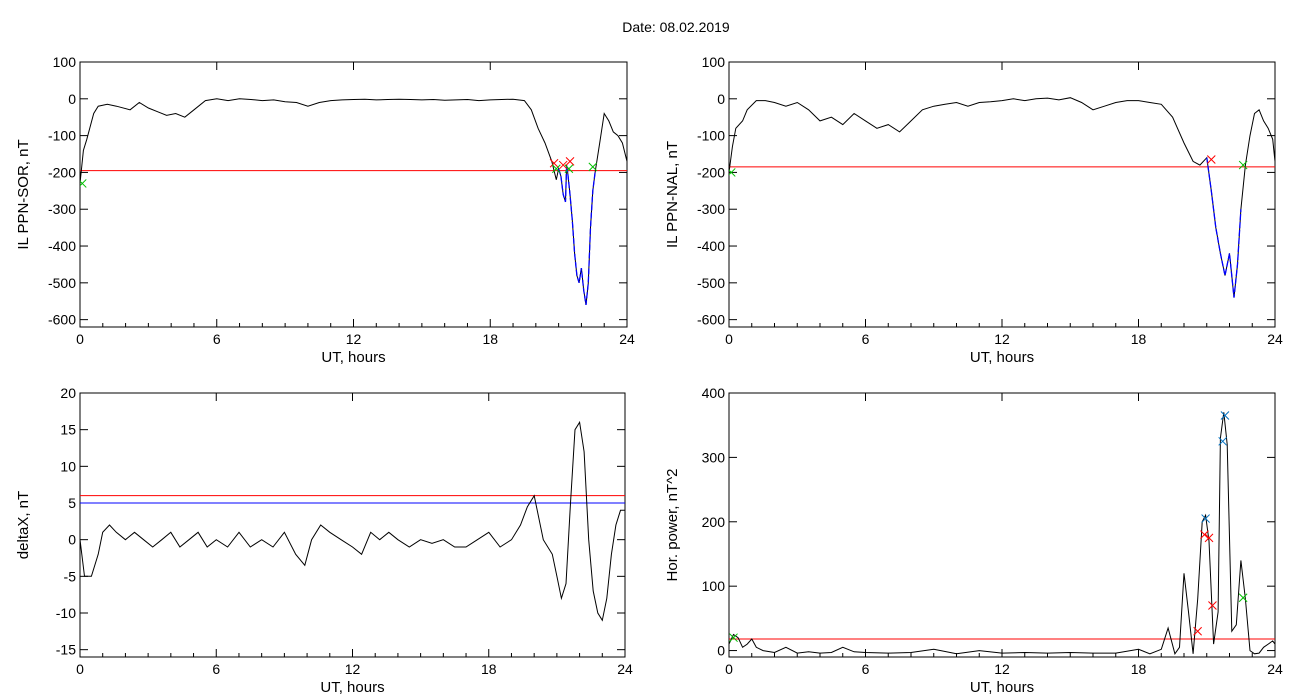 The width and height of the screenshot is (1300, 700). Describe the element at coordinates (68, 430) in the screenshot. I see `y-tick-label: 15` at that location.